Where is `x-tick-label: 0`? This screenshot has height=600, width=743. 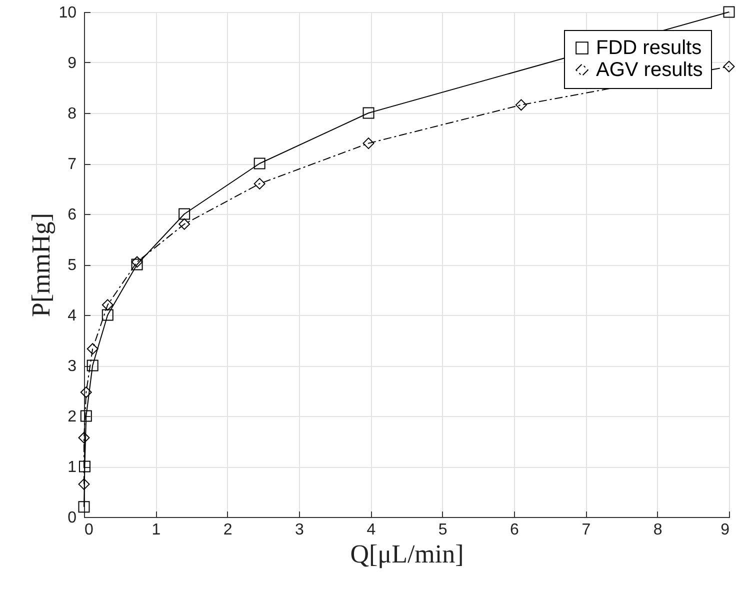 x-tick-label: 0 is located at coordinates (89, 530).